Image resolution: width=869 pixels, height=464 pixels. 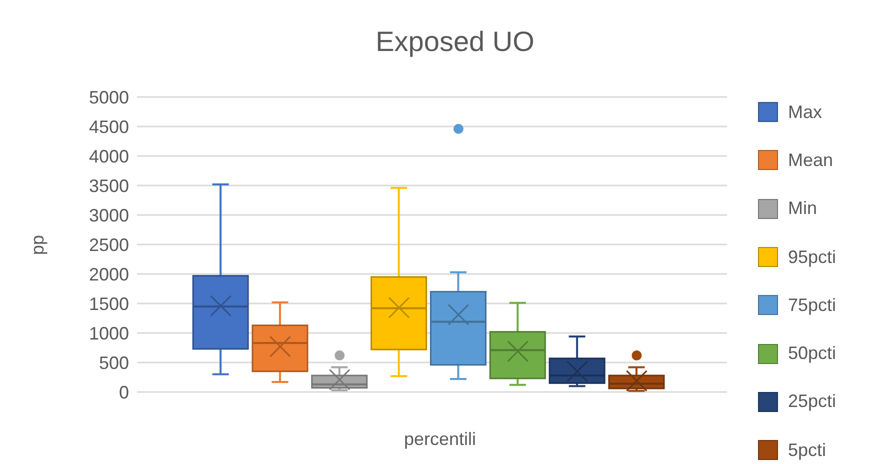 What do you see at coordinates (108, 97) in the screenshot?
I see `y-tick-label: 5000` at bounding box center [108, 97].